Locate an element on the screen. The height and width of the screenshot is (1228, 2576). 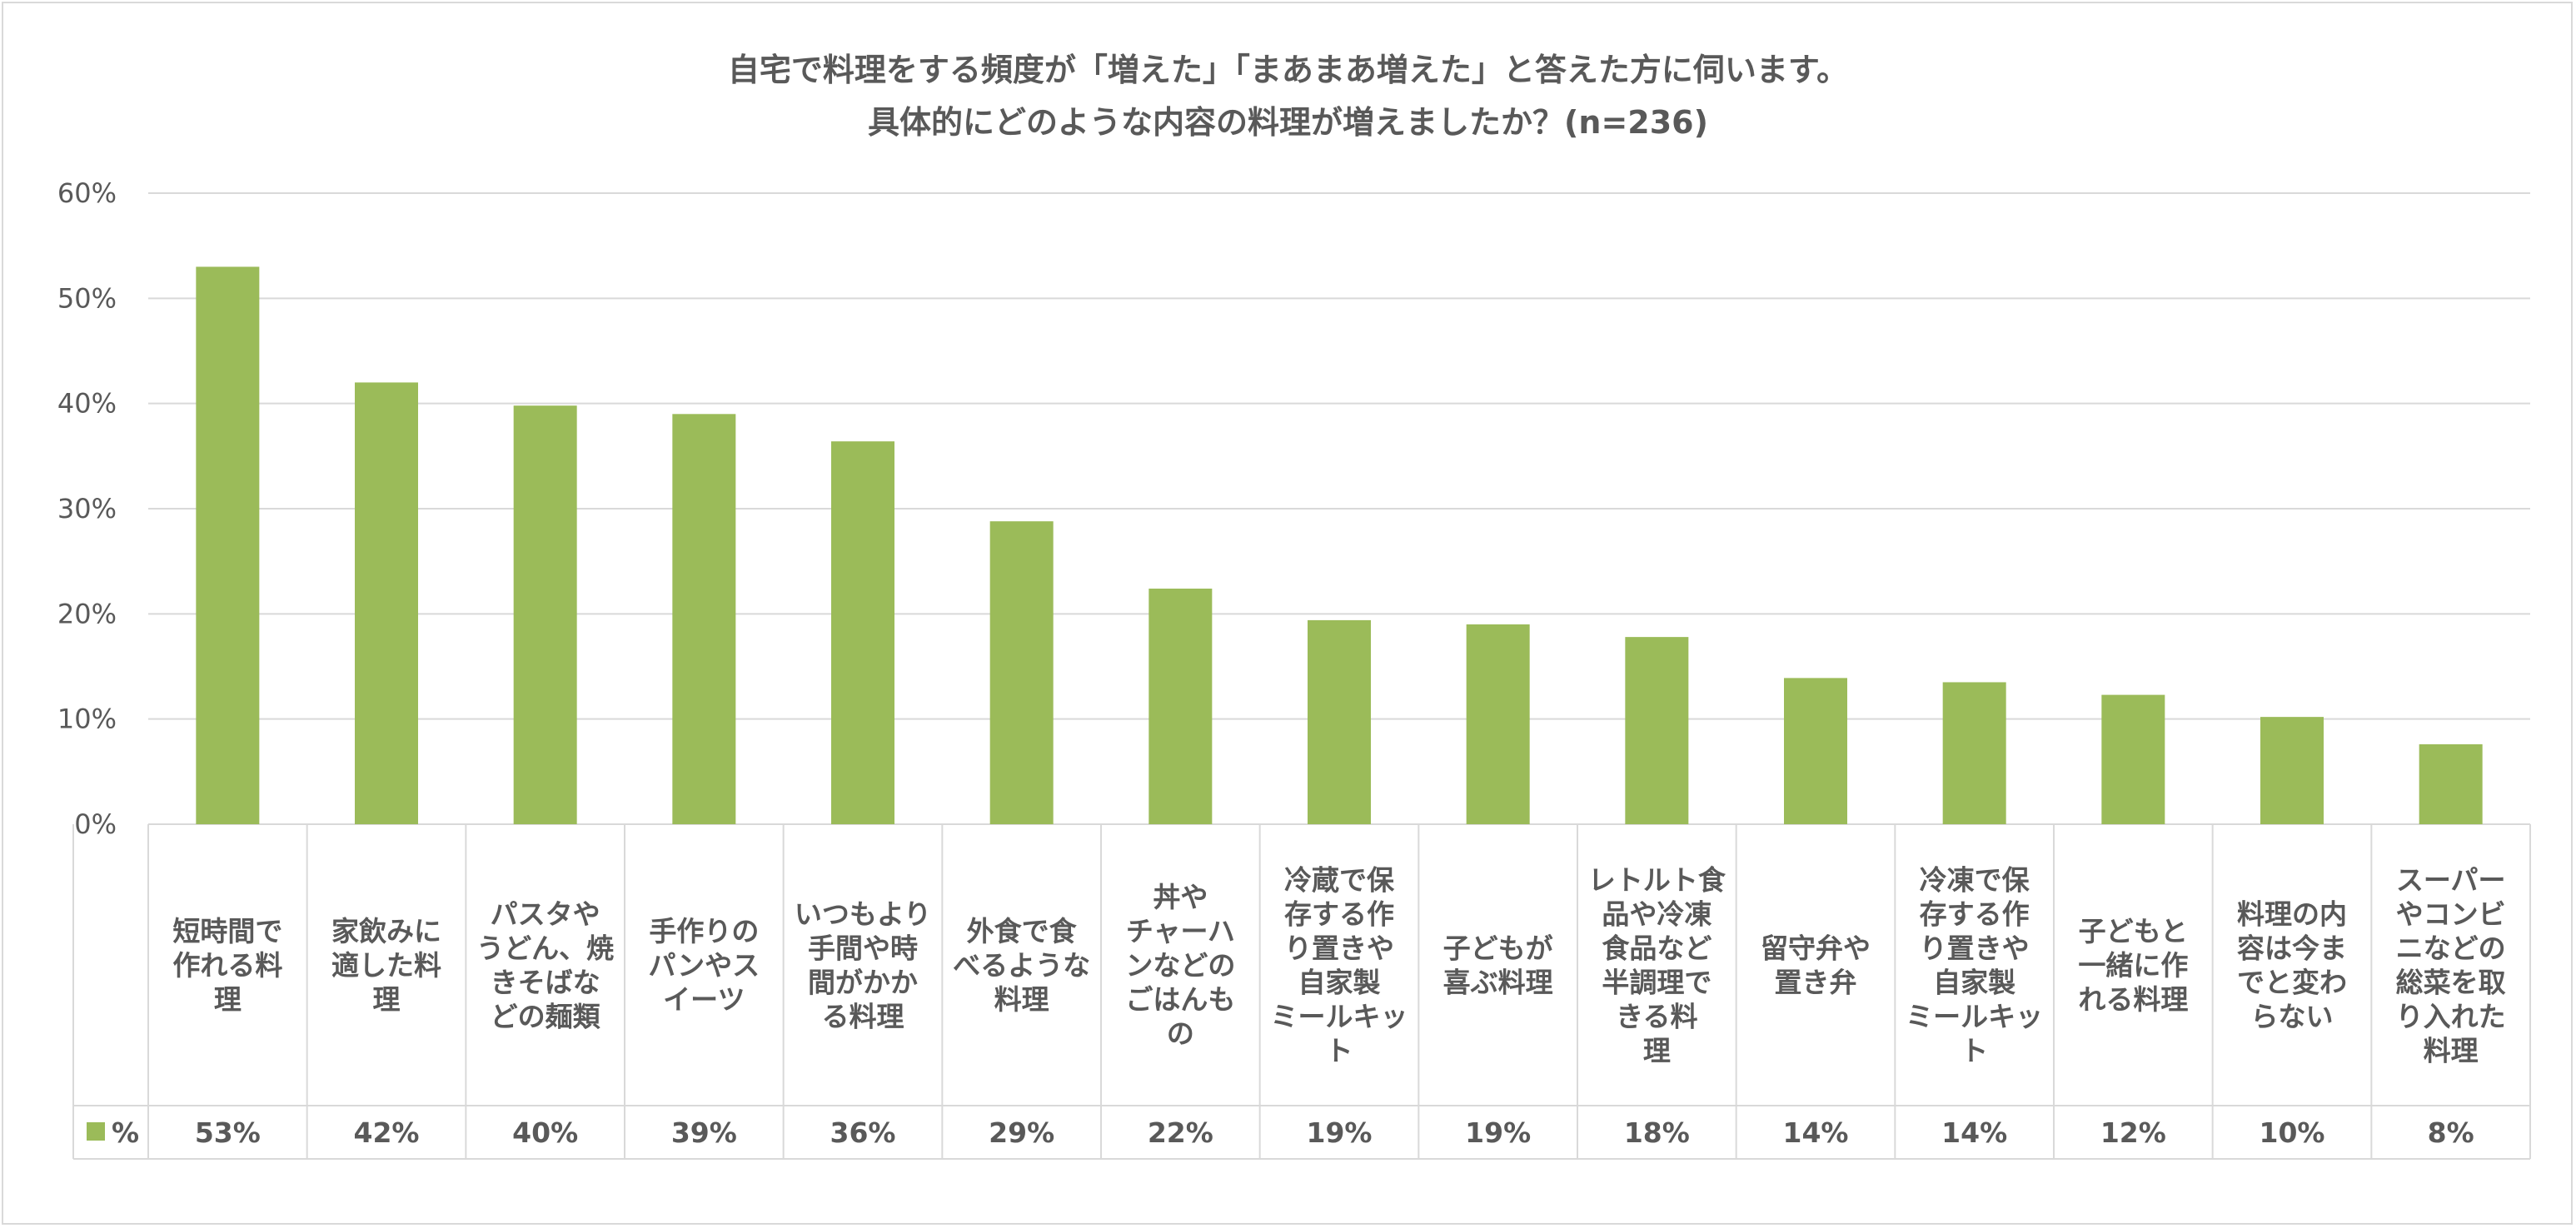
category-label: 家飲みに is located at coordinates (386, 931).